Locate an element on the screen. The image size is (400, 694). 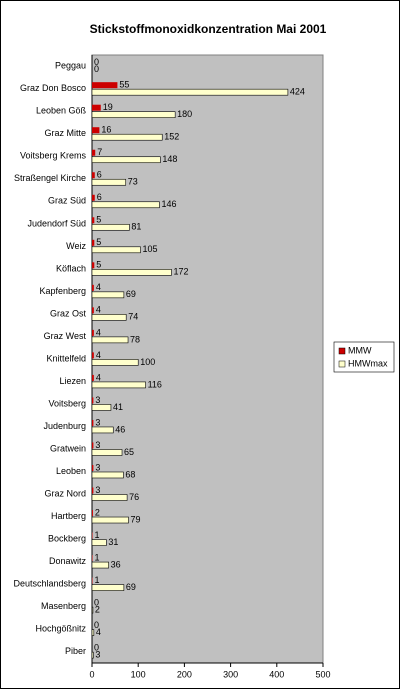
y-tick-label: Hartberg is located at coordinates (68, 516).